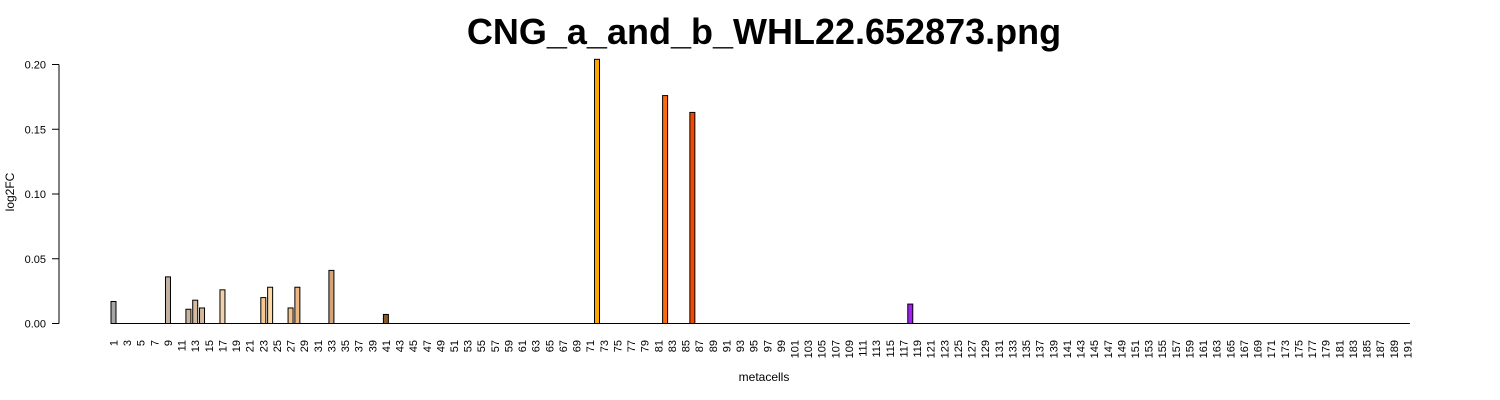 The image size is (1500, 400). Describe the element at coordinates (387, 346) in the screenshot. I see `x-tick-label: 41` at that location.